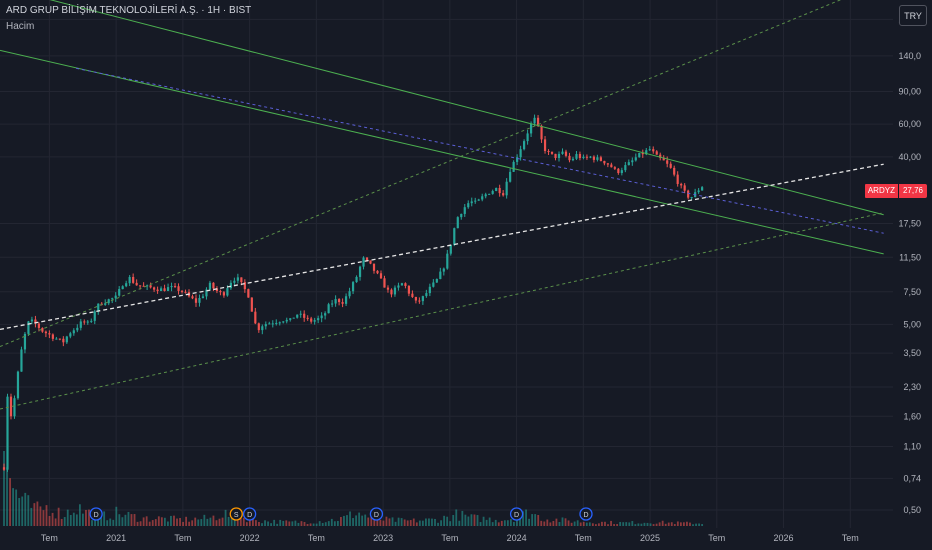 The image size is (932, 550). What do you see at coordinates (250, 538) in the screenshot?
I see `time-tick-label: 2022` at bounding box center [250, 538].